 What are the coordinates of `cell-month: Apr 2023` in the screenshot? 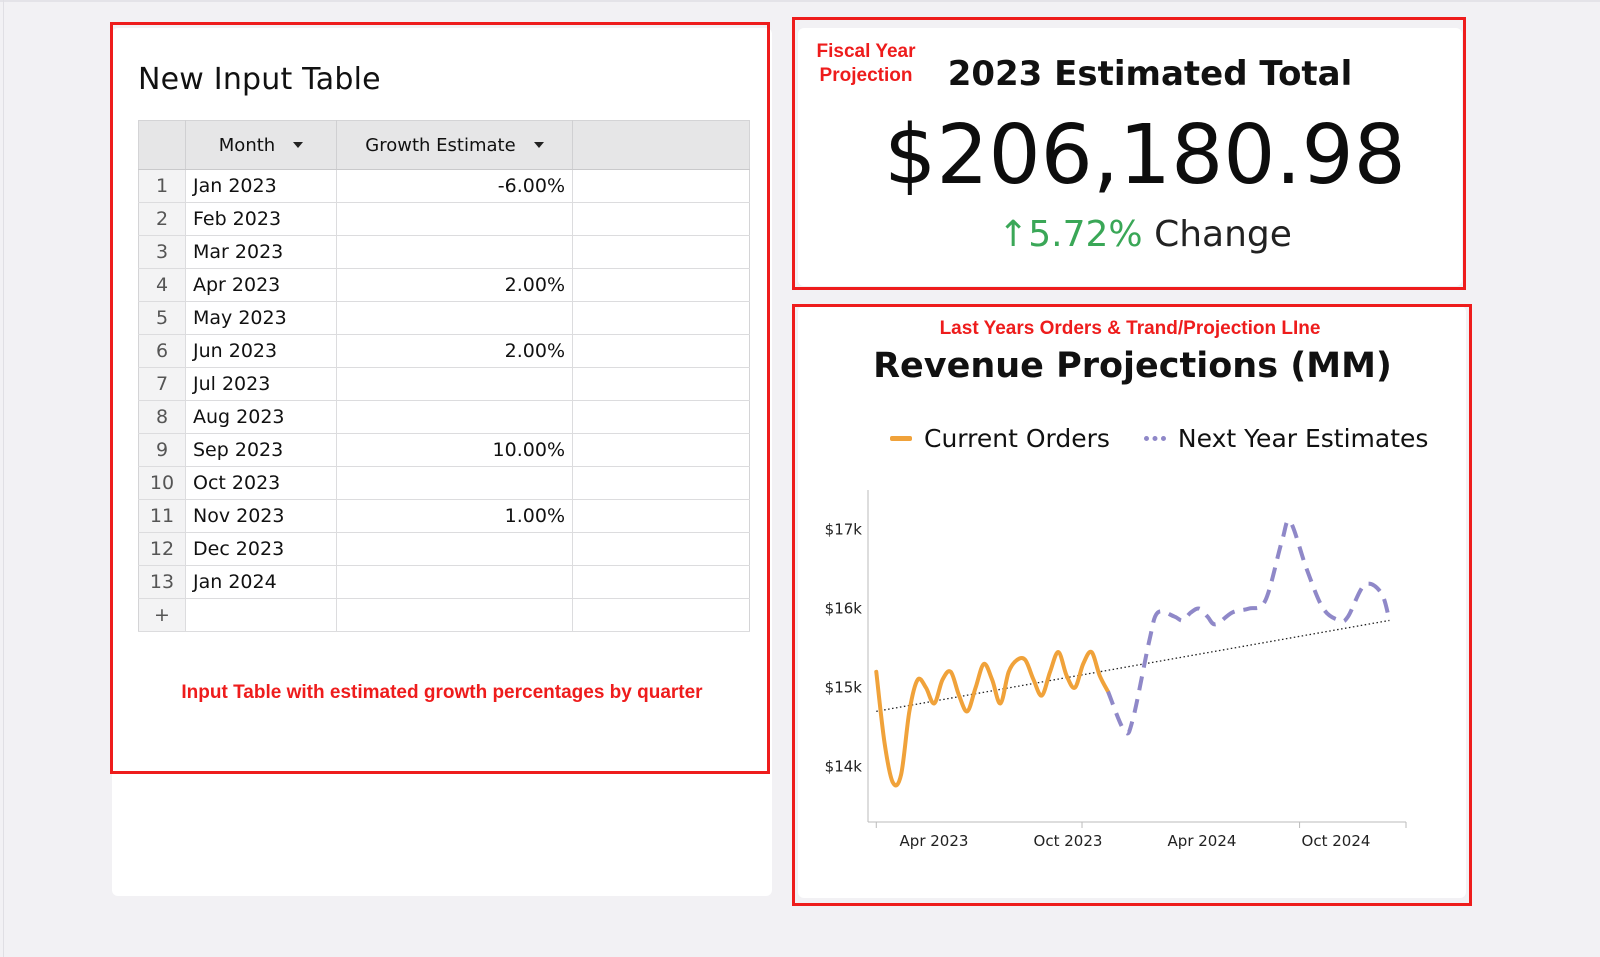 It's located at (261, 285).